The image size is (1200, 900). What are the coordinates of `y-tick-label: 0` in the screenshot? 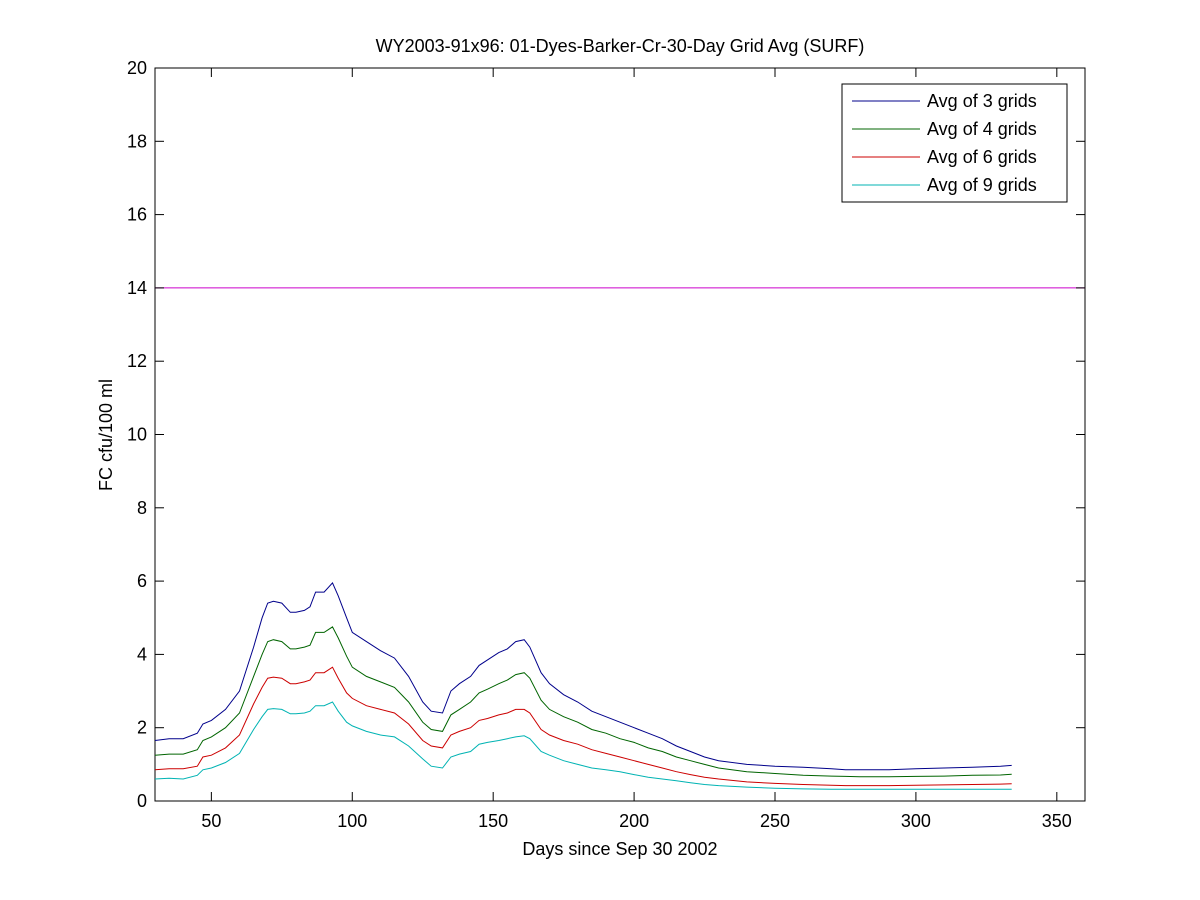 It's located at (142, 801).